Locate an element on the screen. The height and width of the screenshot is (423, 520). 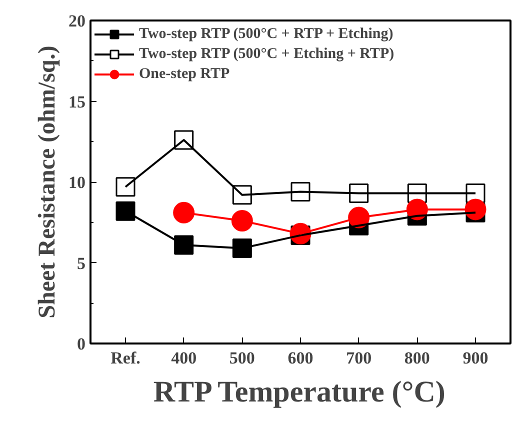
legend-label: One-step RTP is located at coordinates (184, 74).